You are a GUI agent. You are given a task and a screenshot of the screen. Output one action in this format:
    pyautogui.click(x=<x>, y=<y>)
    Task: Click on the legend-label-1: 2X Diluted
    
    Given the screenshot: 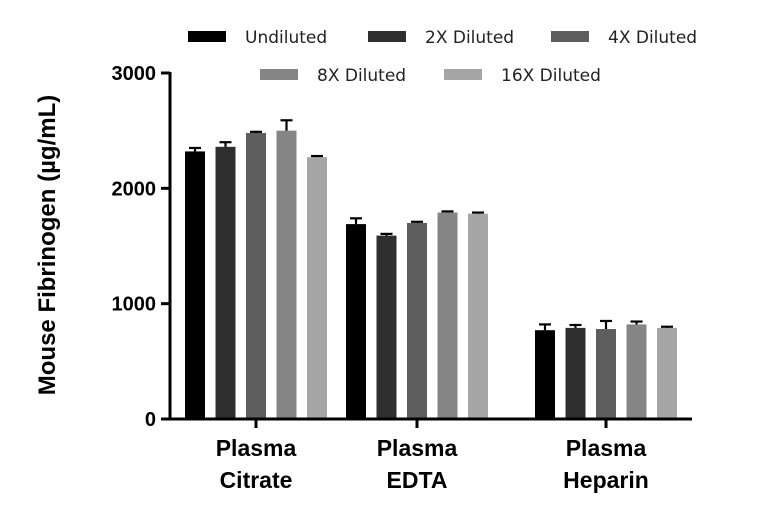 What is the action you would take?
    pyautogui.click(x=469, y=38)
    